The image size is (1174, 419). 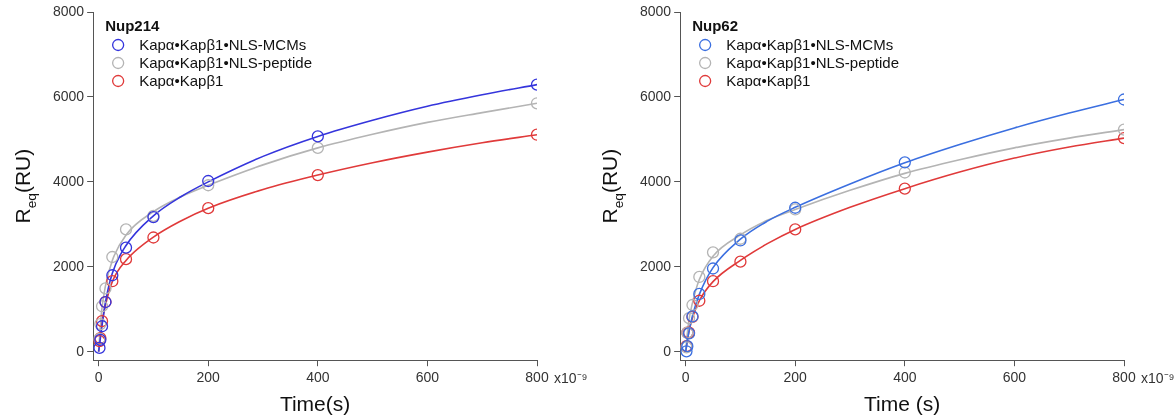 What do you see at coordinates (902, 403) in the screenshot?
I see `x-axis-title: Time (s)` at bounding box center [902, 403].